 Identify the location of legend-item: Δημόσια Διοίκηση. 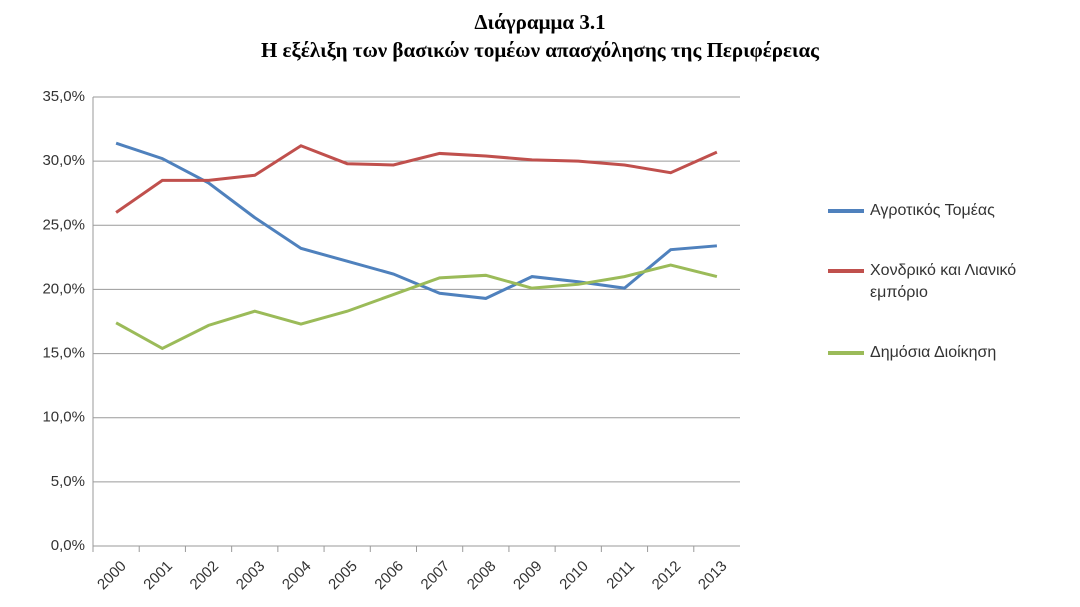
(950, 353).